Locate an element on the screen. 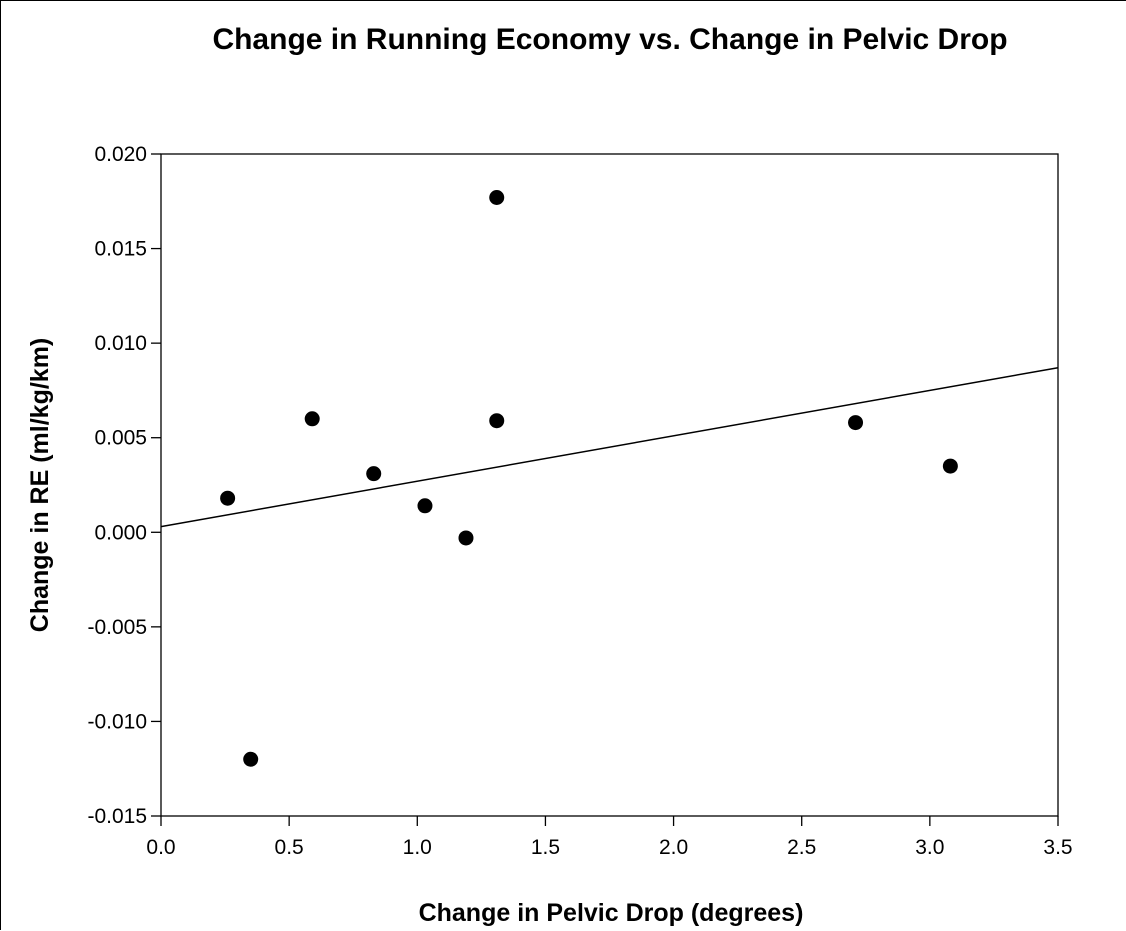 The height and width of the screenshot is (931, 1126). x-tick-label: 3.0 is located at coordinates (929, 847).